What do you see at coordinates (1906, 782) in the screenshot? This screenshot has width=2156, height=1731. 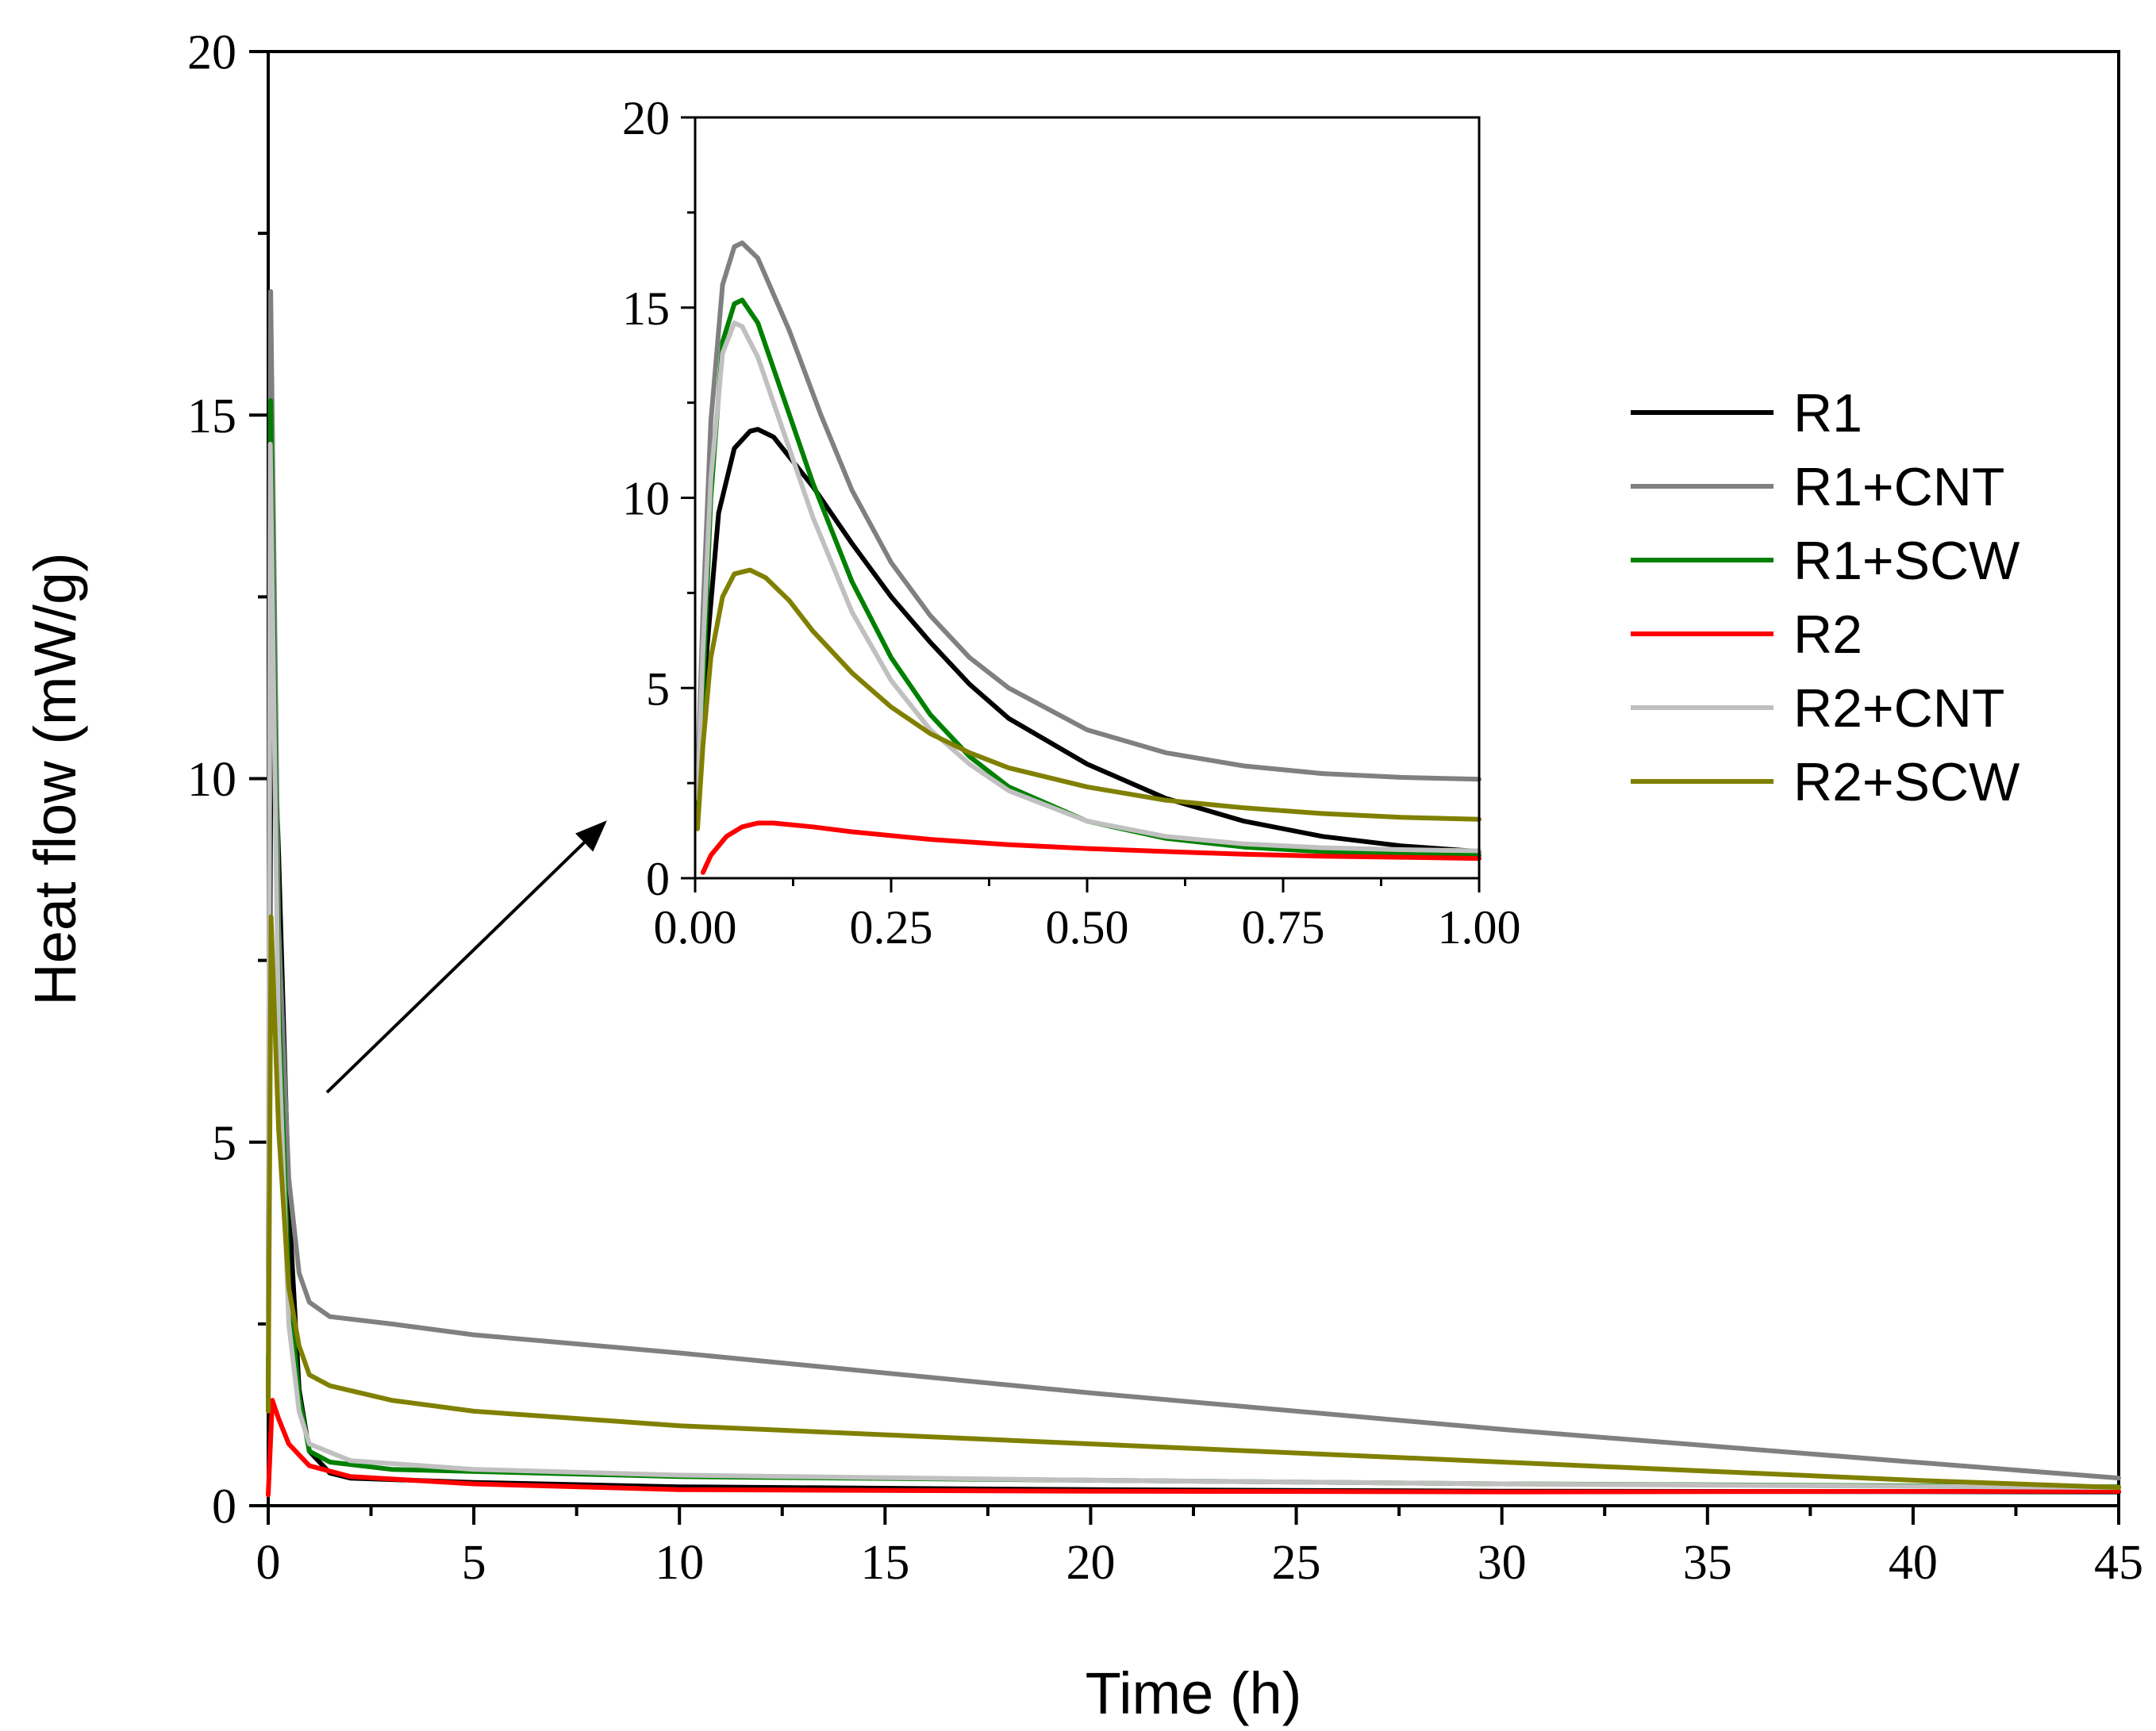 I see `legend-label-r2-scw: R2+SCW` at bounding box center [1906, 782].